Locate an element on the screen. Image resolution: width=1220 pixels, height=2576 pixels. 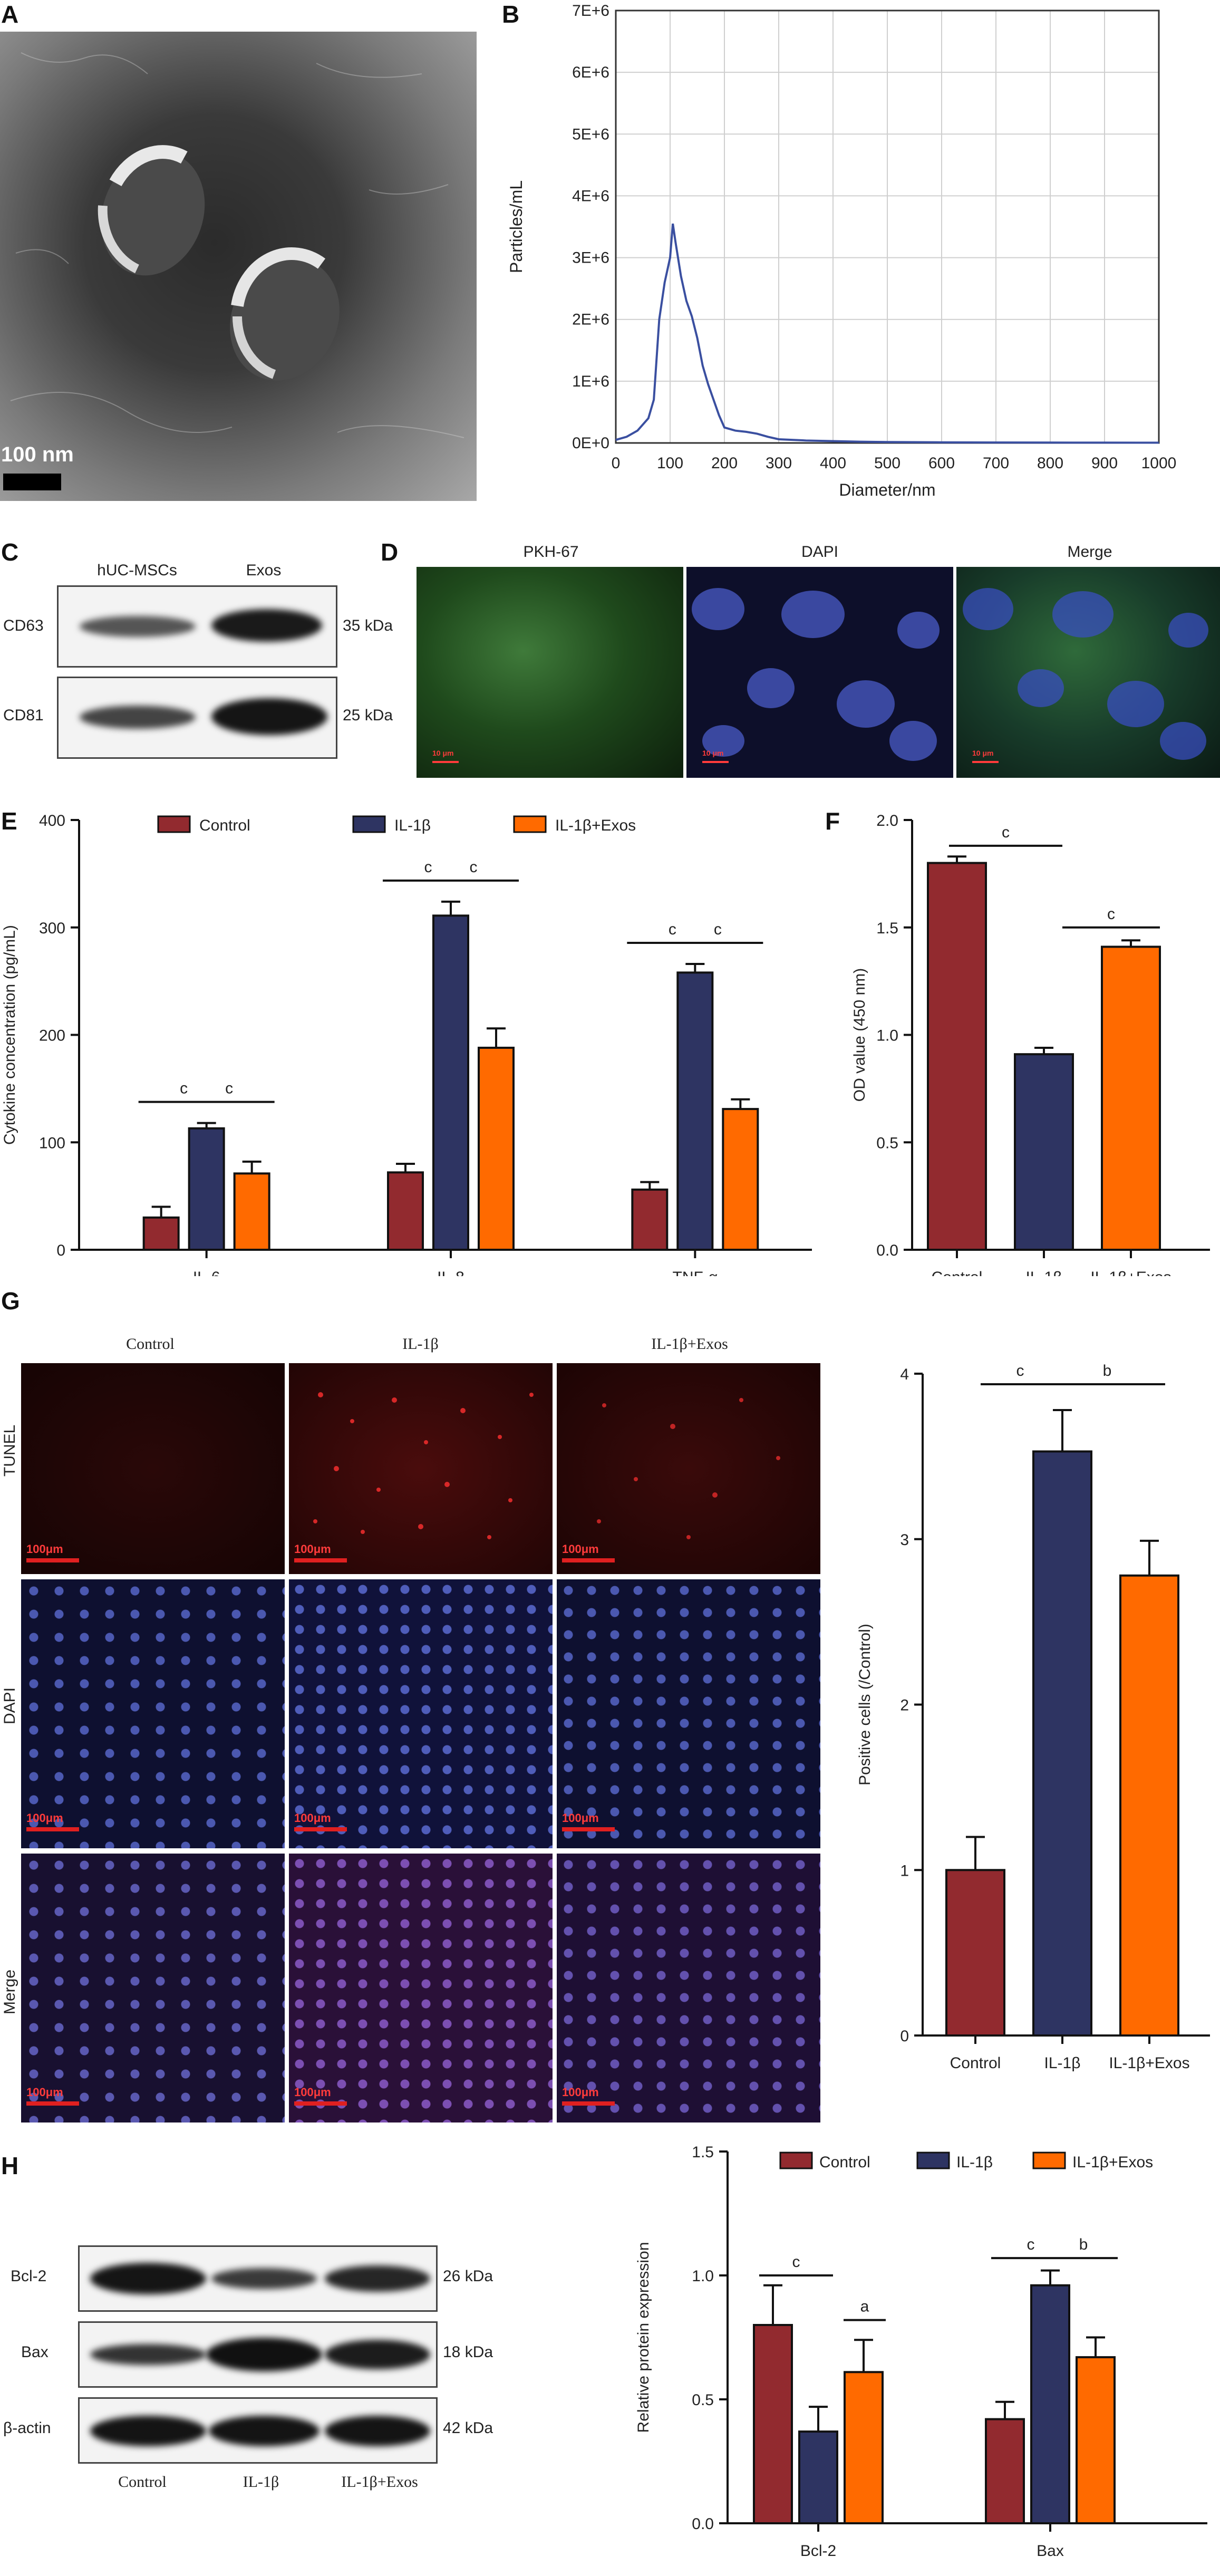
bar-IL-1β-Bcl-2 is located at coordinates (818, 2477).